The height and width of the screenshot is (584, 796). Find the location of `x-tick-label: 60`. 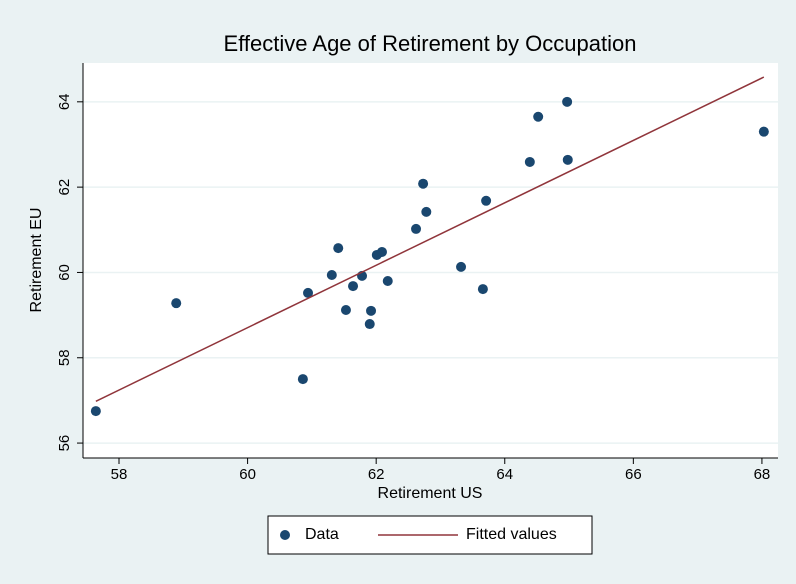

x-tick-label: 60 is located at coordinates (247, 474).